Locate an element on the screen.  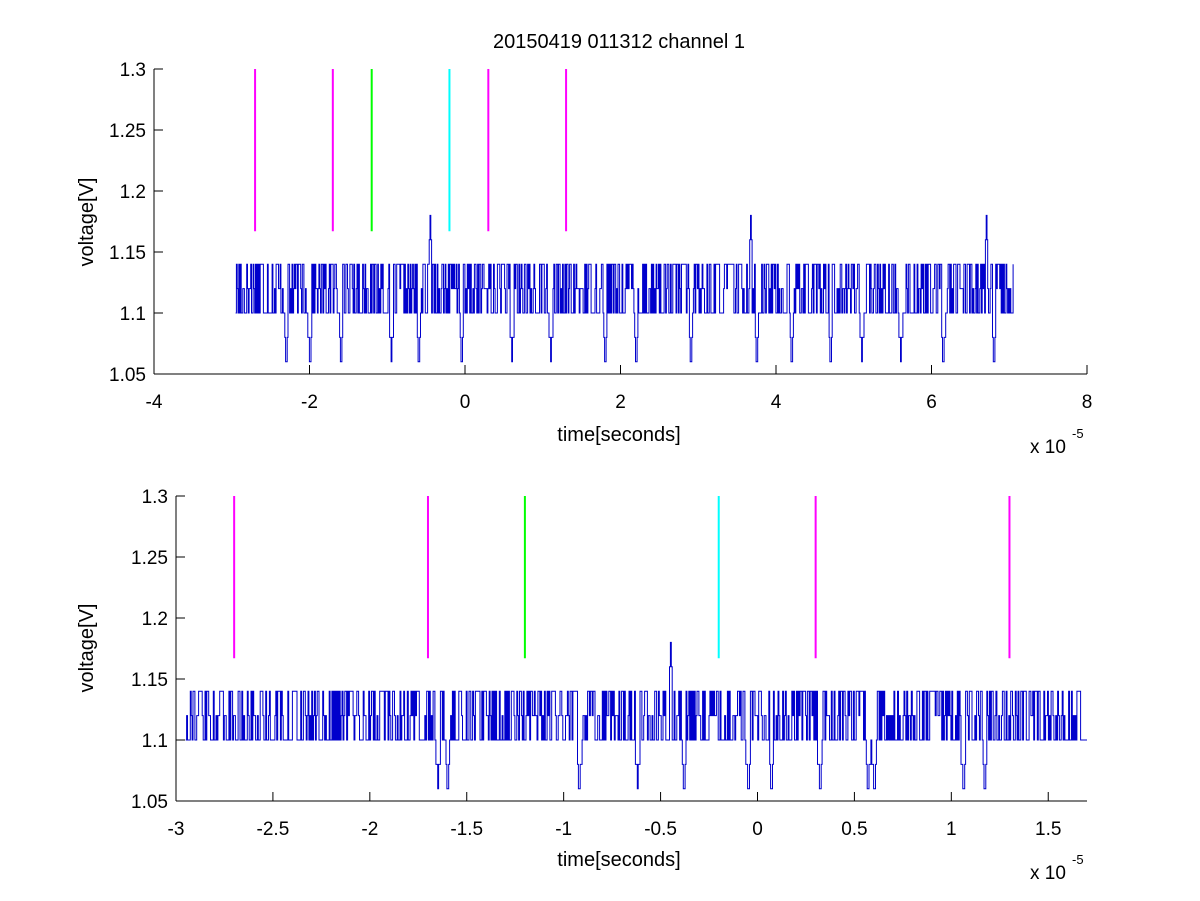
bottom-y-ticks: 1.05 1.1 1.15 1.2 1.25 1.3 is located at coordinates (158, 650).